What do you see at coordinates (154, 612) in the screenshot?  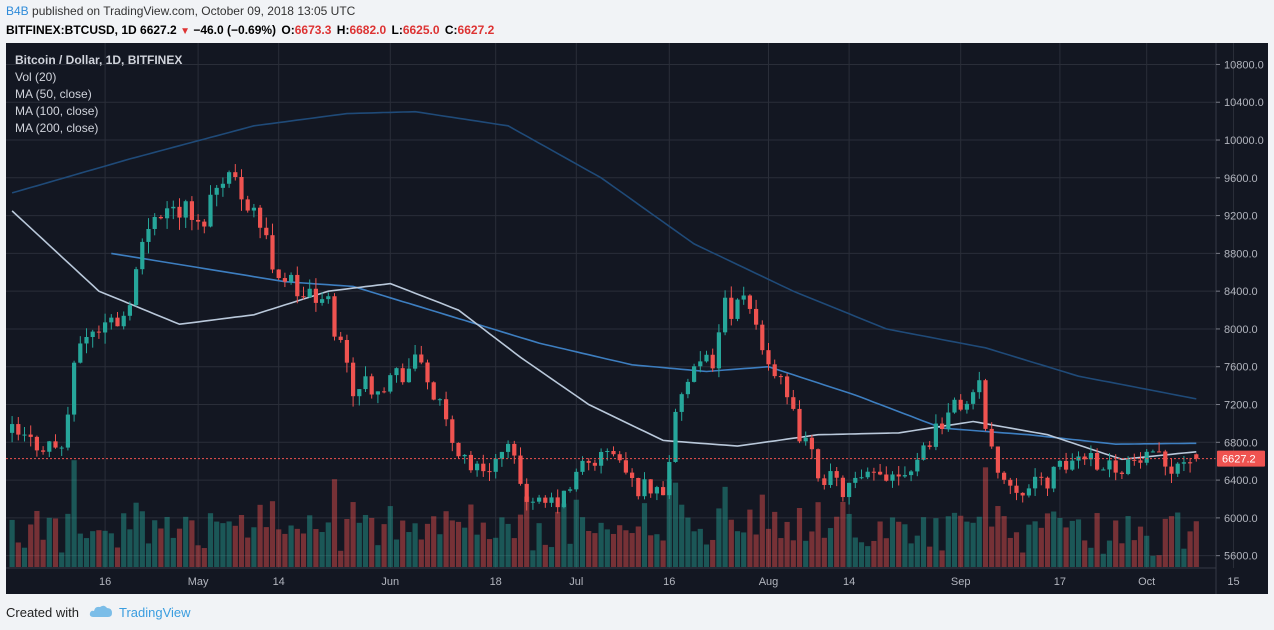 I see `tradingview-brand-link: TradingView` at bounding box center [154, 612].